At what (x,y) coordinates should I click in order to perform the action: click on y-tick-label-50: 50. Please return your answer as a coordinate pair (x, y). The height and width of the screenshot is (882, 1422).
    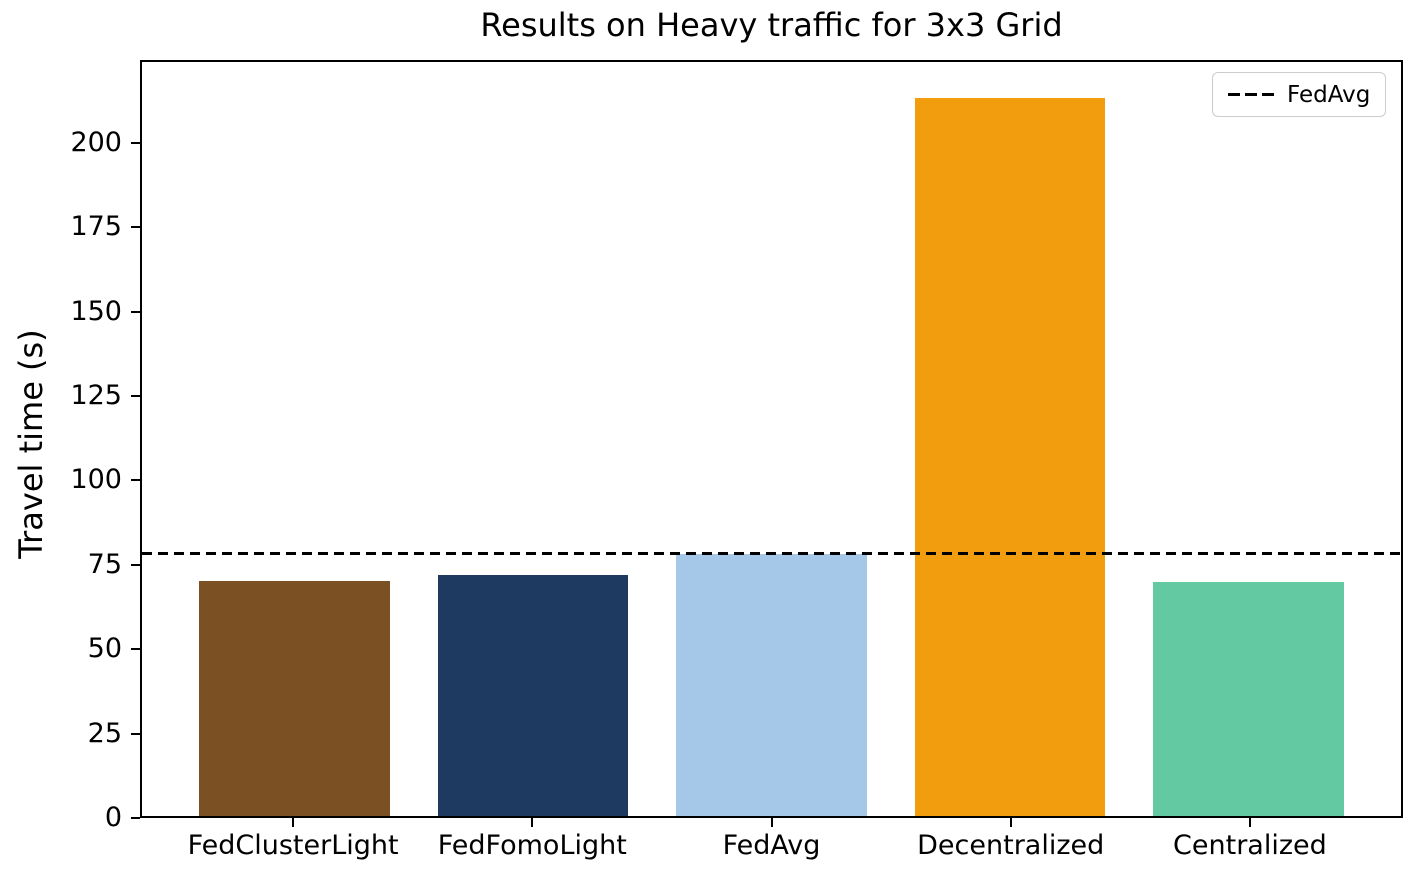
    Looking at the image, I should click on (104, 649).